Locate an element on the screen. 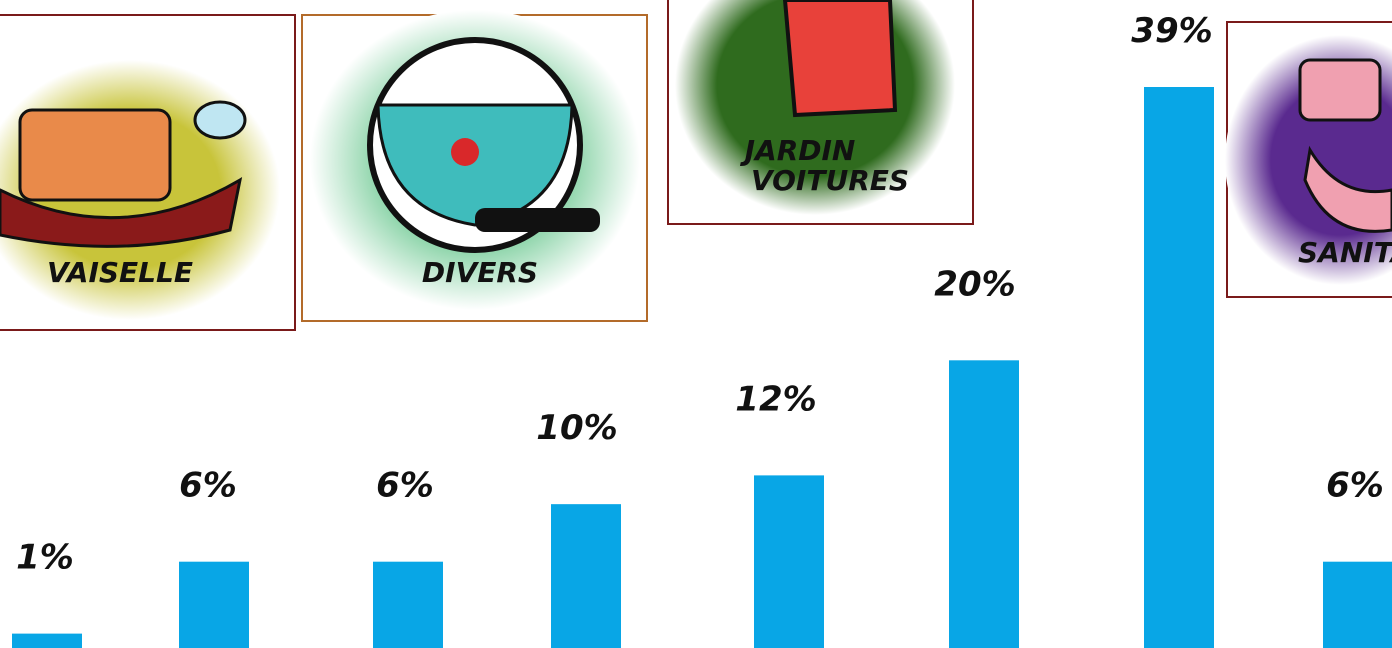  illustration: VAISELLE is located at coordinates (148, 172).